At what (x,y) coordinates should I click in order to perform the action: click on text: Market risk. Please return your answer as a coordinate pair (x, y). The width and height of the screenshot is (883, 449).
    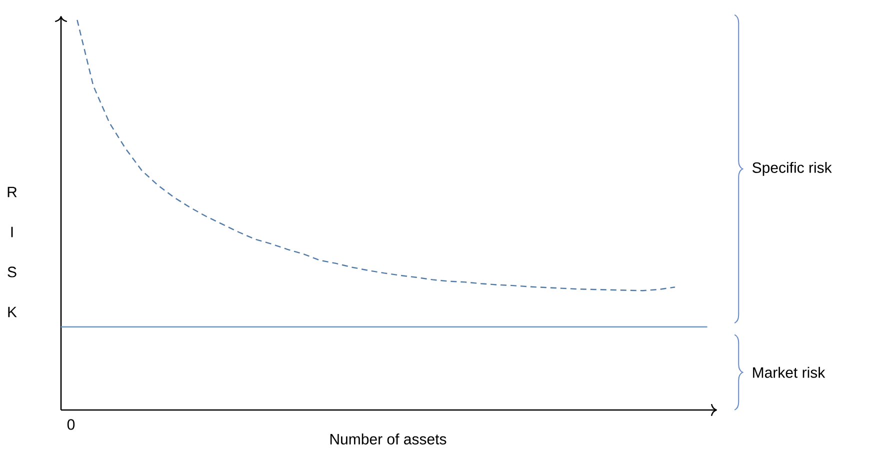
    Looking at the image, I should click on (789, 372).